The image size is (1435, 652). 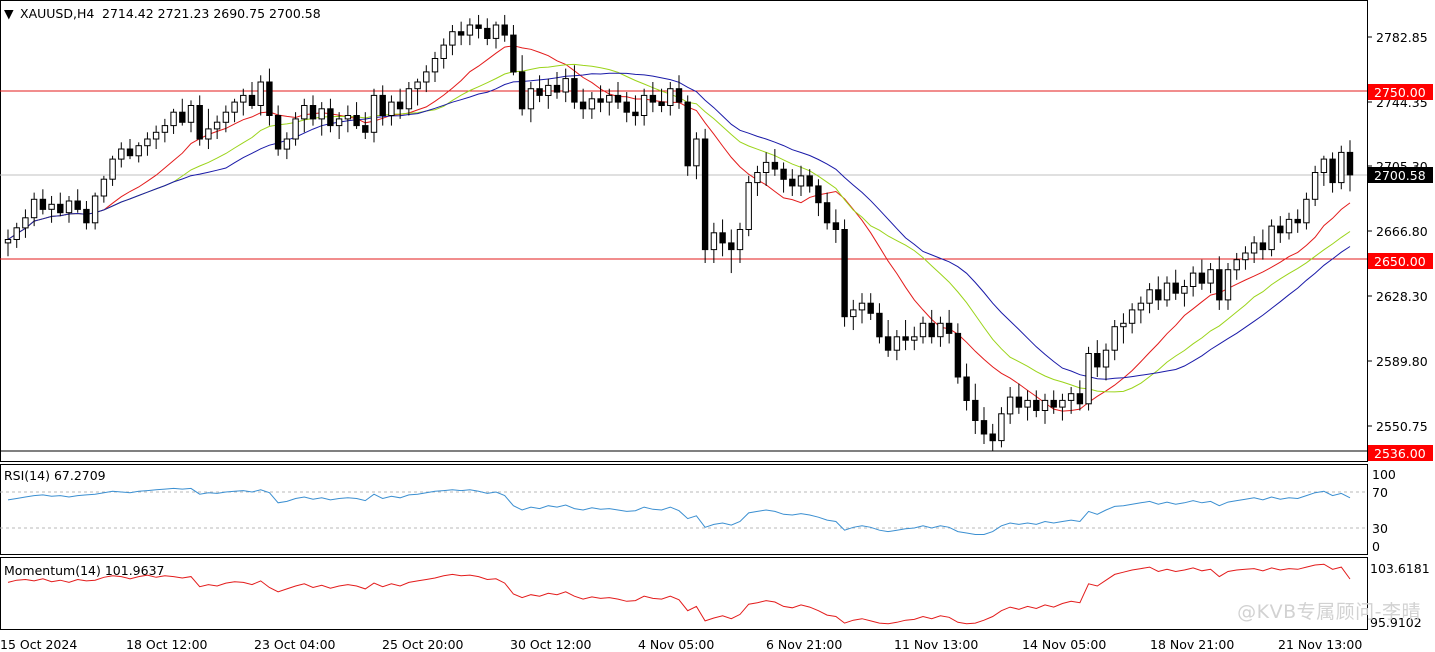 I want to click on momentum-line-group, so click(x=679, y=594).